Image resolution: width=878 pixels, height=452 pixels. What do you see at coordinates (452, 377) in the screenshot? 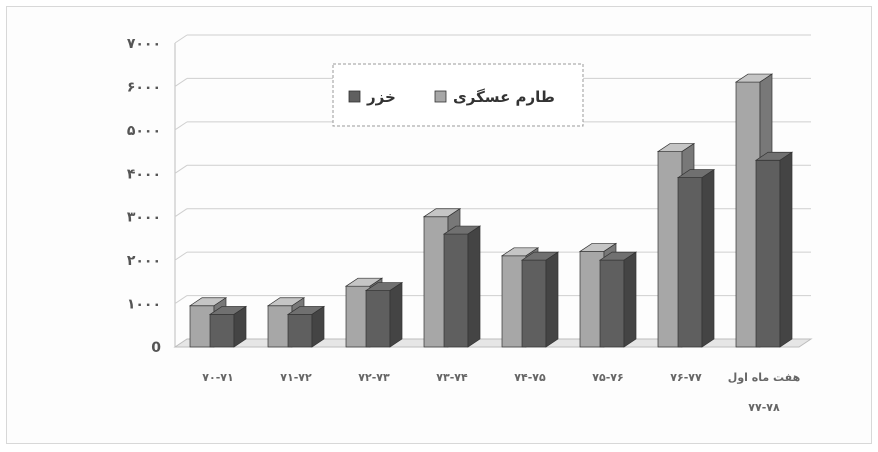
I see `x-tick-label: ۷۳-۷۴` at bounding box center [452, 377].